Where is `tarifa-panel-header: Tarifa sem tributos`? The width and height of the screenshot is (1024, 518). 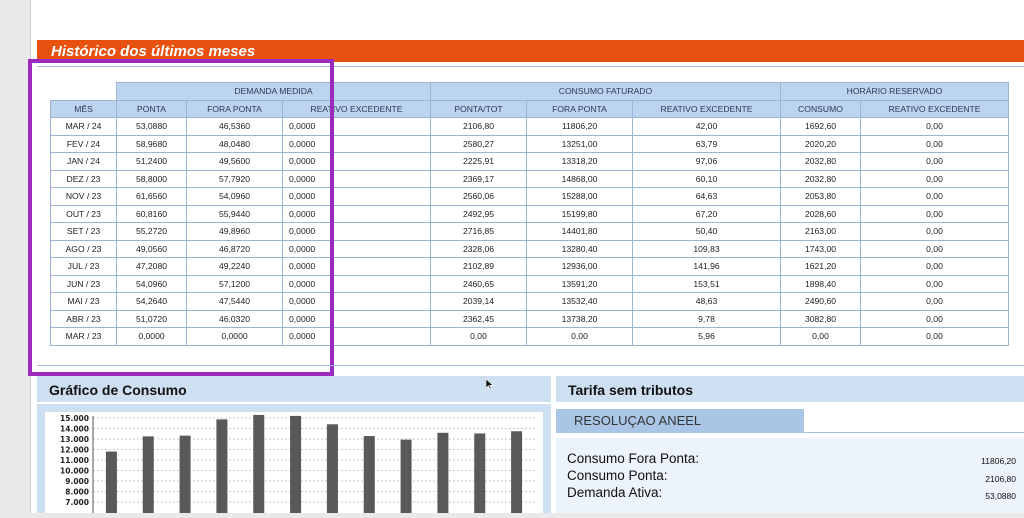
tarifa-panel-header: Tarifa sem tributos is located at coordinates (790, 389).